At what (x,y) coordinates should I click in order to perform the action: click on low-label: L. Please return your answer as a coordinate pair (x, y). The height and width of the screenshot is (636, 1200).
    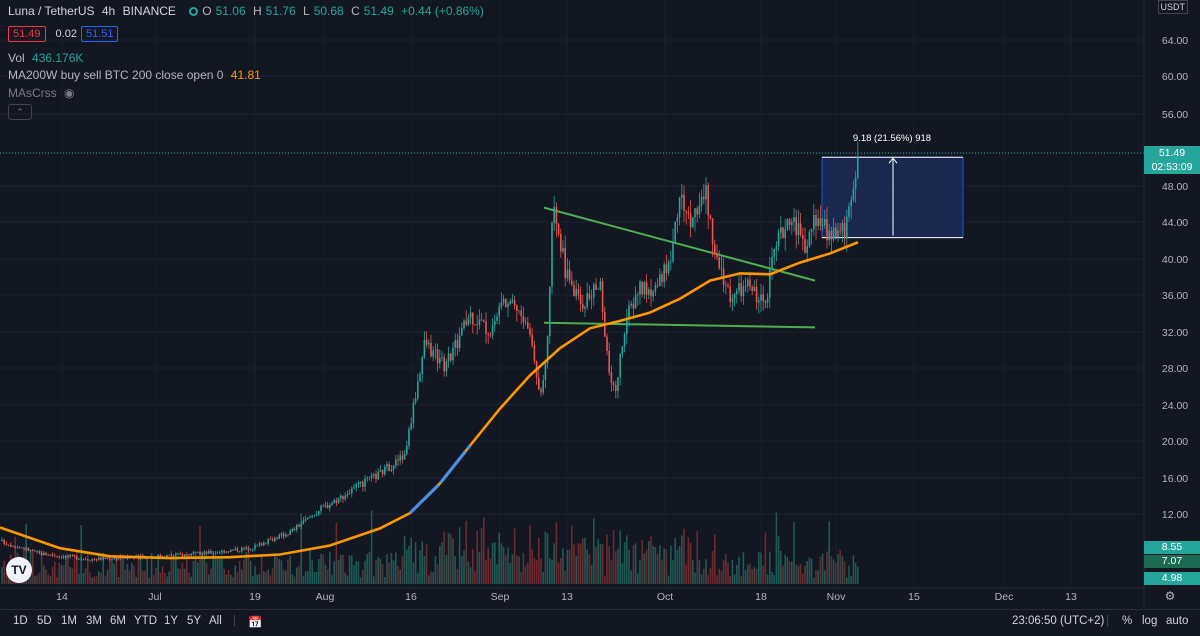
    Looking at the image, I should click on (306, 11).